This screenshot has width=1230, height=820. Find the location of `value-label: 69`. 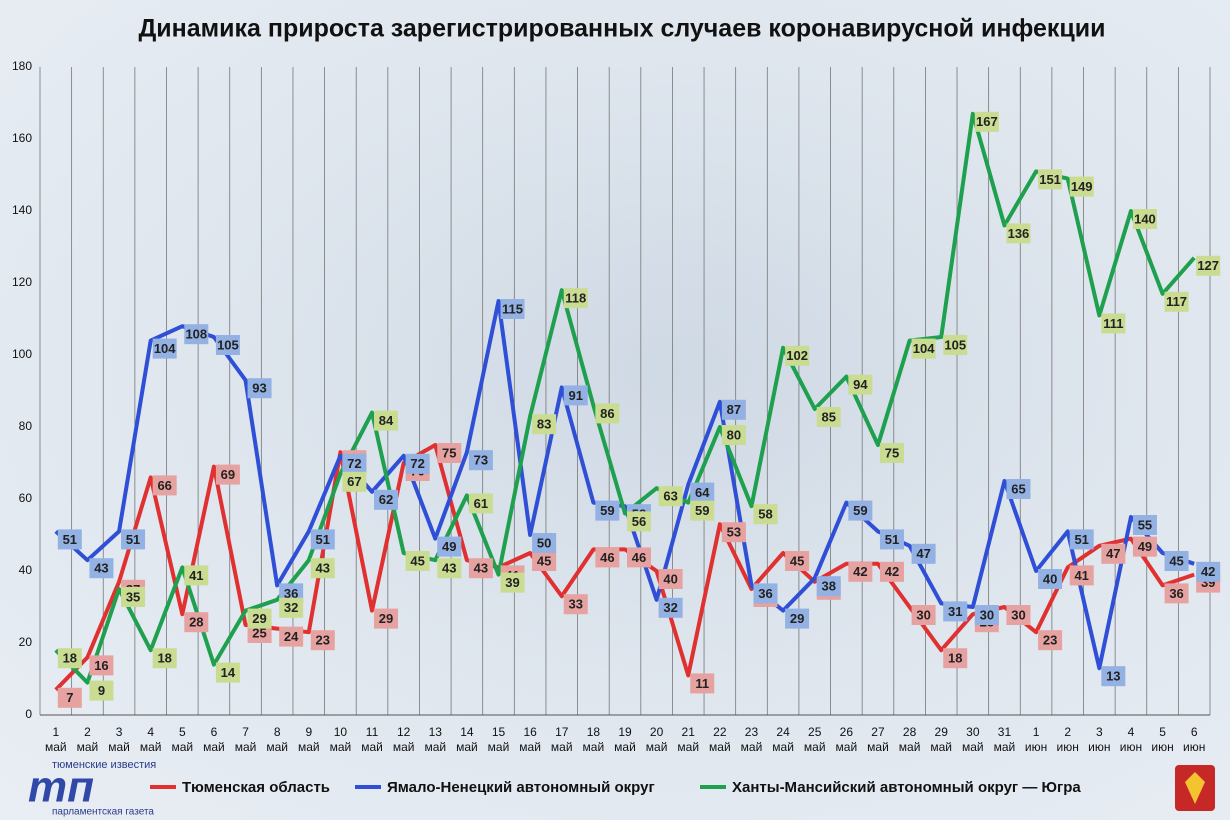

value-label: 69 is located at coordinates (228, 474).